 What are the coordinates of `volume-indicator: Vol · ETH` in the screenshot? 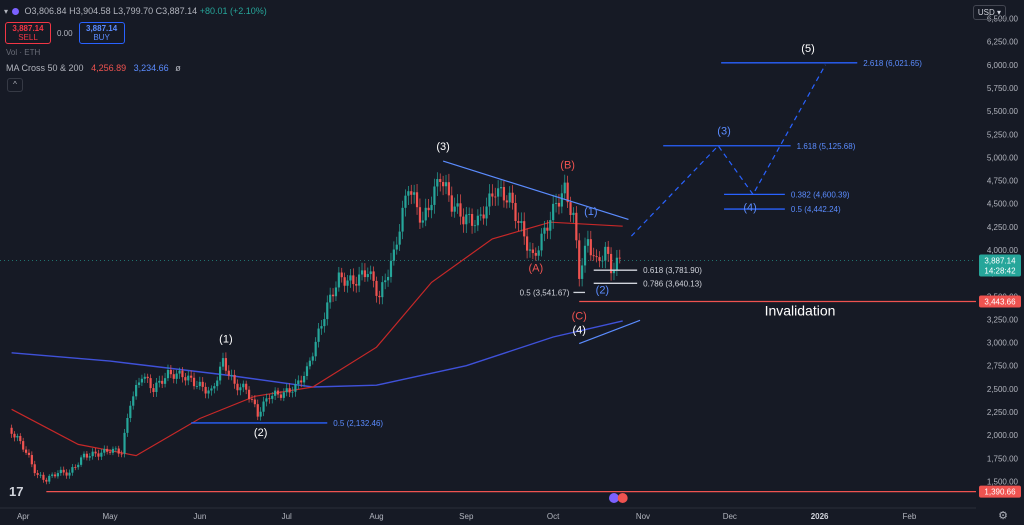 It's located at (23, 52).